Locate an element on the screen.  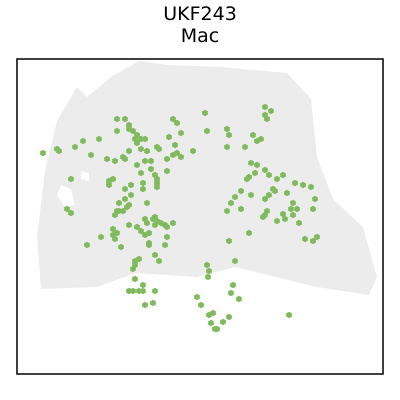
chart-title: UKF243 is located at coordinates (200, 14).